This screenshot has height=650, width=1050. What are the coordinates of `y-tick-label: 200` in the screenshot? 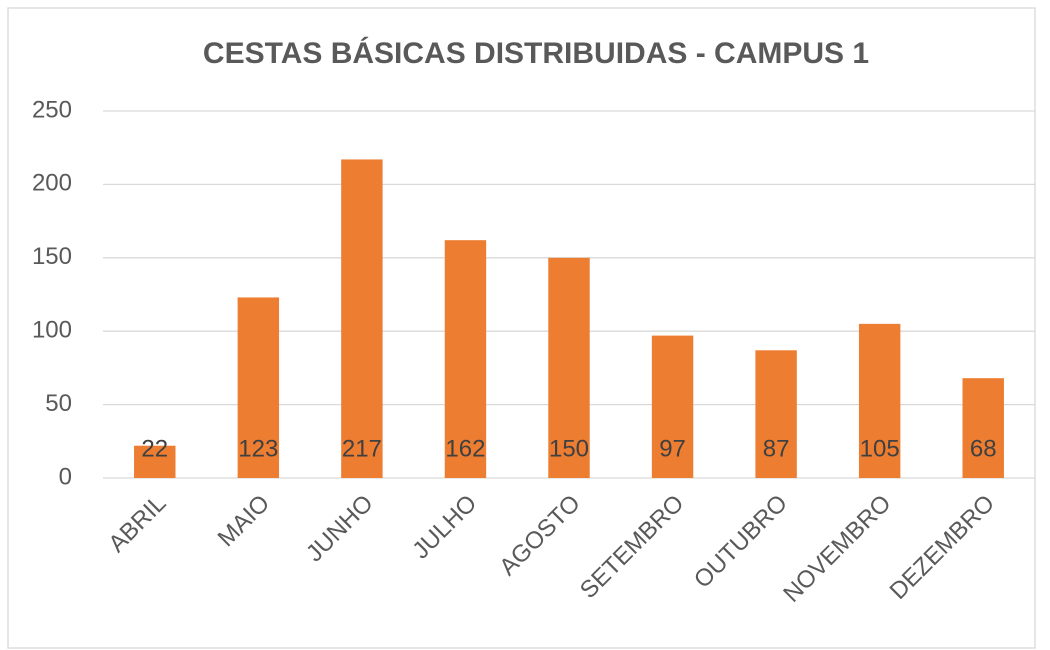 It's located at (52, 183).